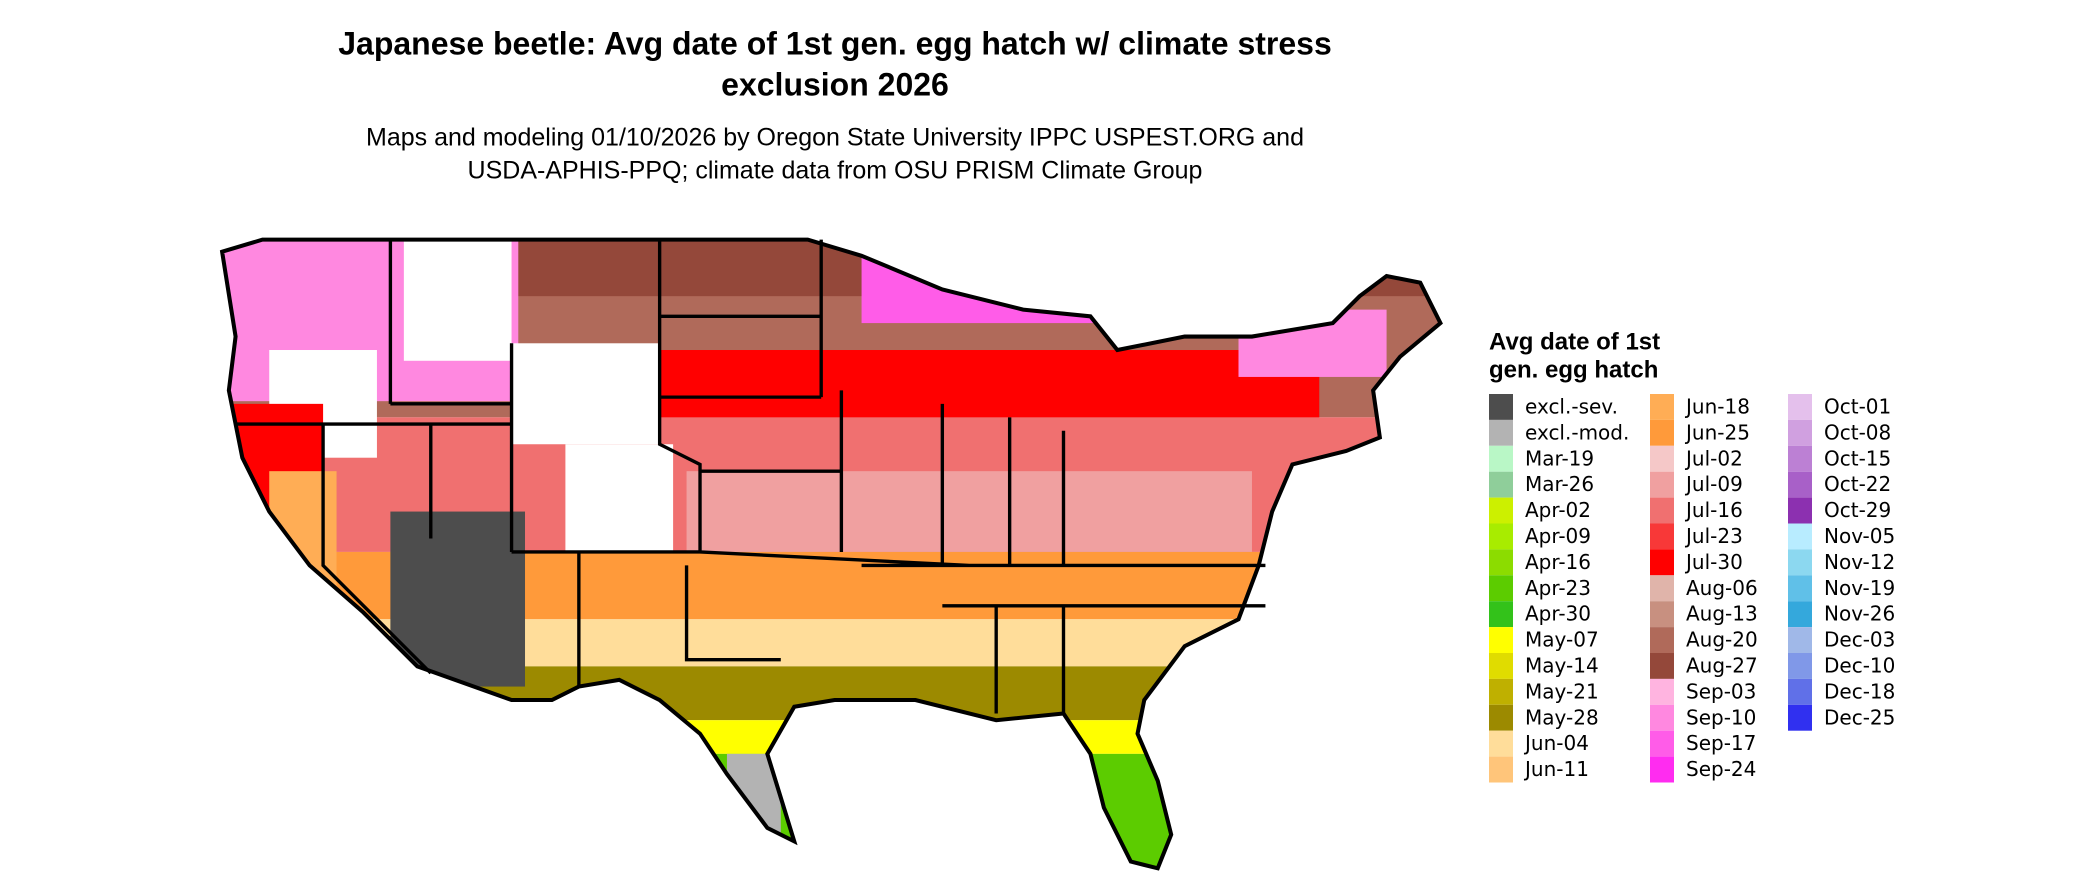  What do you see at coordinates (1722, 665) in the screenshot?
I see `legend-label: Aug-27` at bounding box center [1722, 665].